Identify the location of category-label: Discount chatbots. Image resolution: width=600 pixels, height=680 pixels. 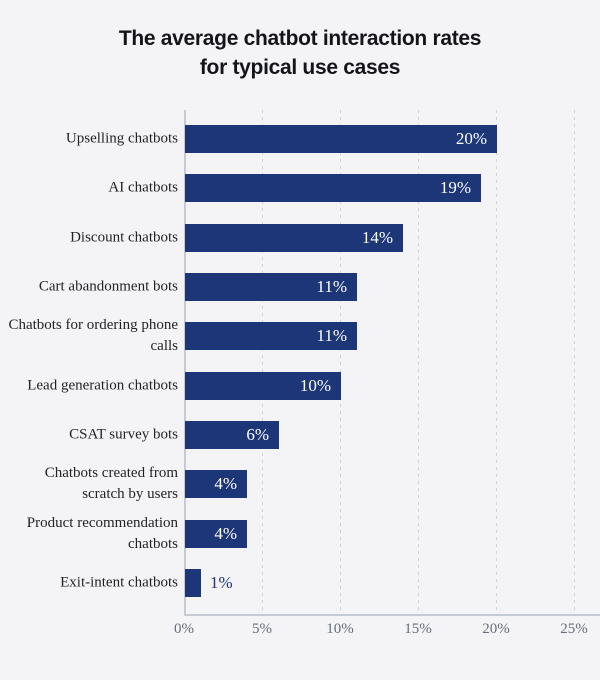
(124, 237).